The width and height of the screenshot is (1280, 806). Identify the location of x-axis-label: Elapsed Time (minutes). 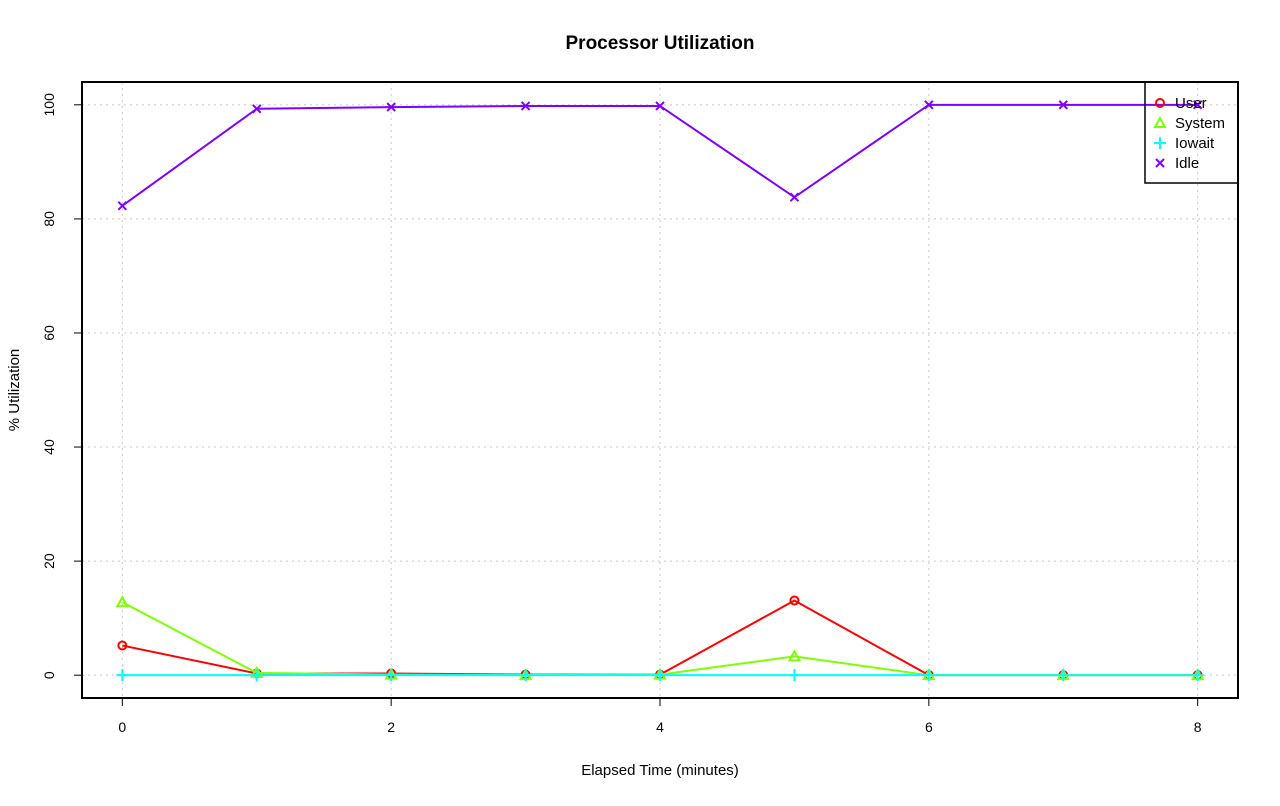
(660, 770).